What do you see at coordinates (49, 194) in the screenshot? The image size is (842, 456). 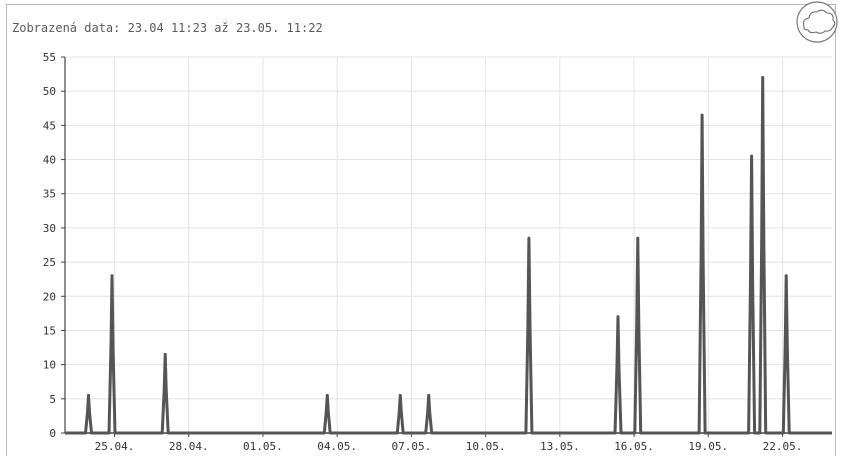 I see `y-tick-label: 35` at bounding box center [49, 194].